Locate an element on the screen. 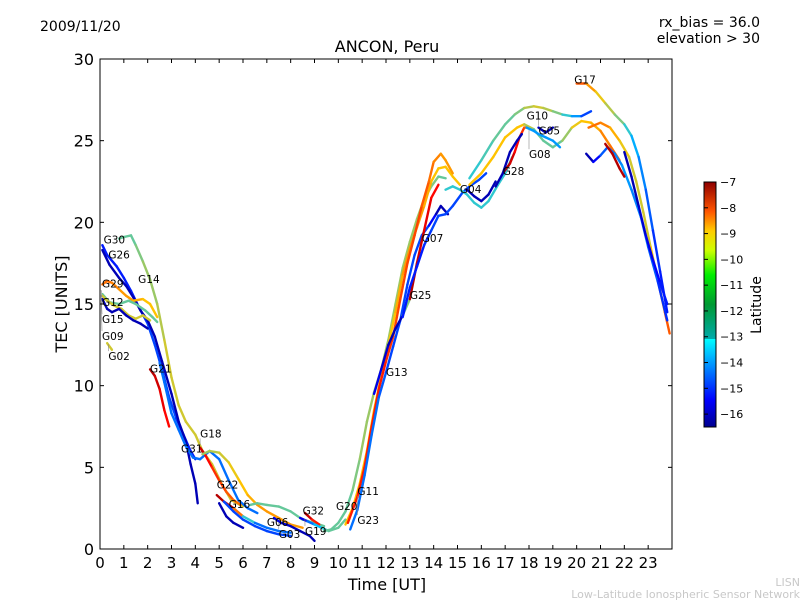 The width and height of the screenshot is (800, 600). y-tick-label: 10 is located at coordinates (84, 386).